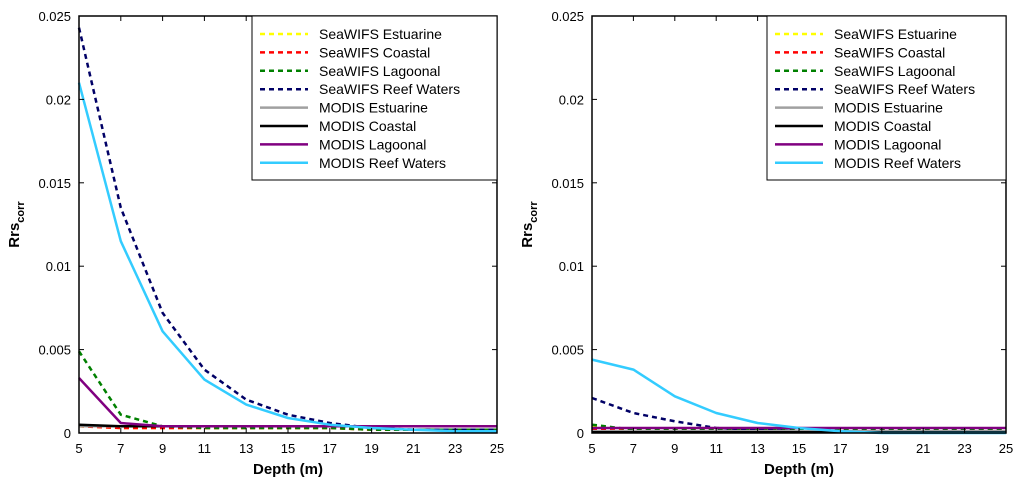 Image resolution: width=1024 pixels, height=490 pixels. I want to click on series-line-modis-reef-waters, so click(798, 396).